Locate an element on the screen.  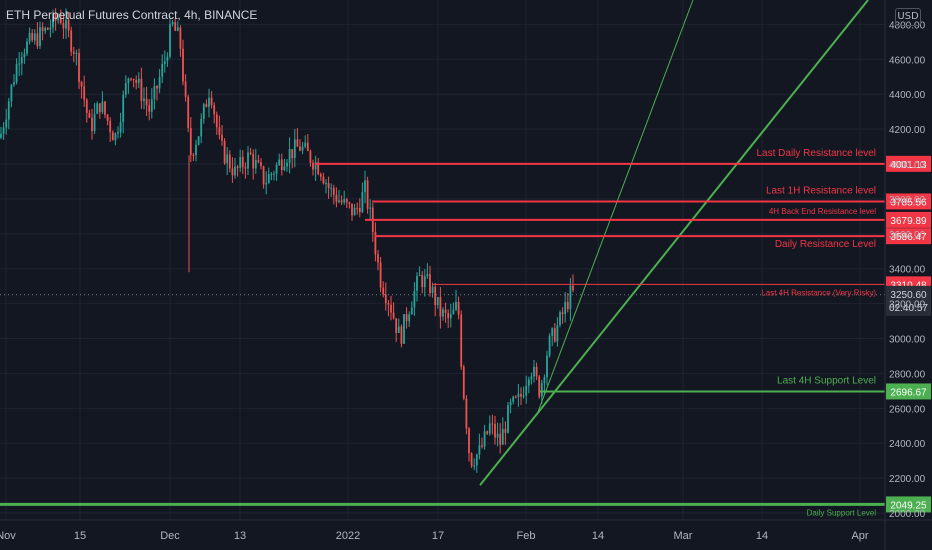
level-label: Last Daily Resistance level is located at coordinates (817, 153).